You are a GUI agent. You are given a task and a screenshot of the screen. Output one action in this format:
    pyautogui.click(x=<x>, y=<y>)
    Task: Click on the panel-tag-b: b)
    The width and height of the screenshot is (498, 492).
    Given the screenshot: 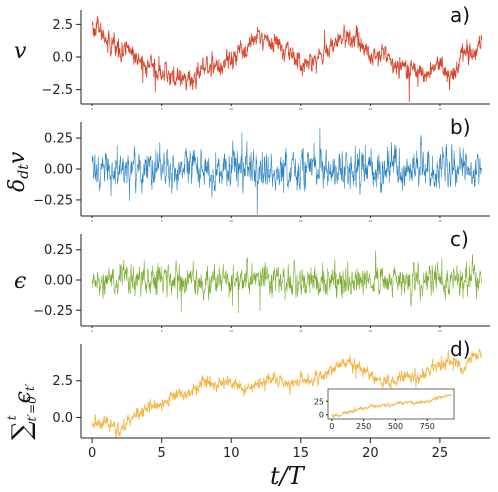 What is the action you would take?
    pyautogui.click(x=460, y=127)
    